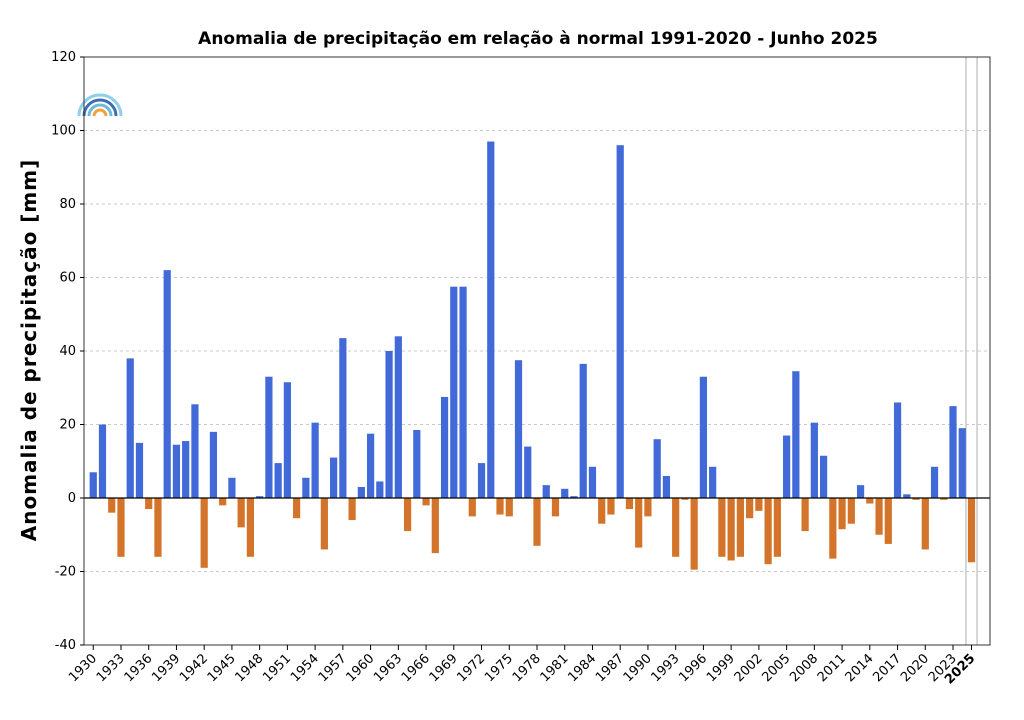 The image size is (1024, 720). Describe the element at coordinates (278, 480) in the screenshot. I see `bar-1950` at that location.